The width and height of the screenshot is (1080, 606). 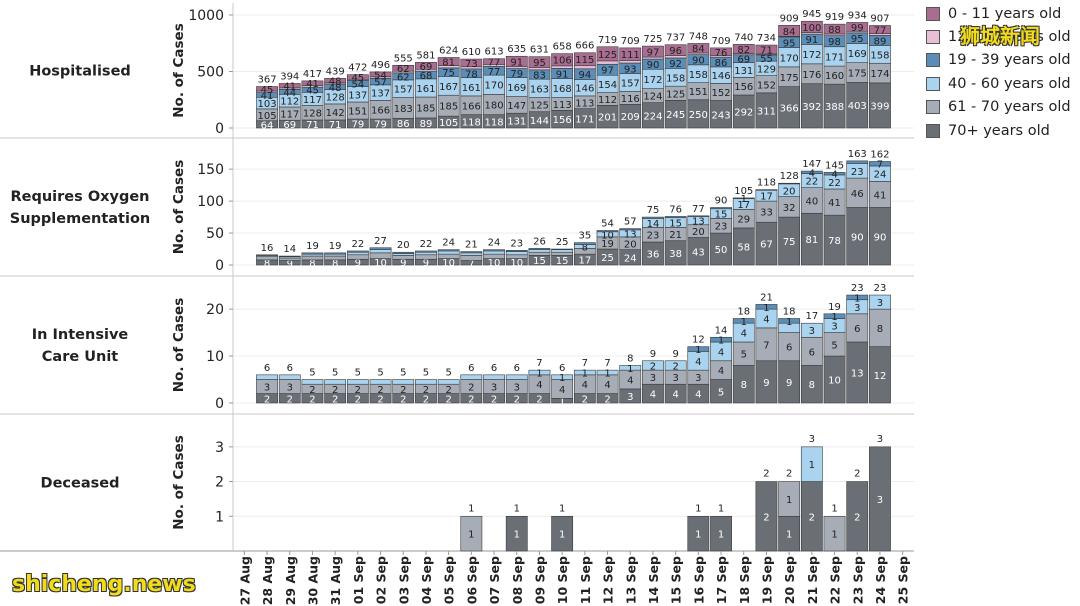 What do you see at coordinates (879, 55) in the screenshot?
I see `bar-segment-label: 158` at bounding box center [879, 55].